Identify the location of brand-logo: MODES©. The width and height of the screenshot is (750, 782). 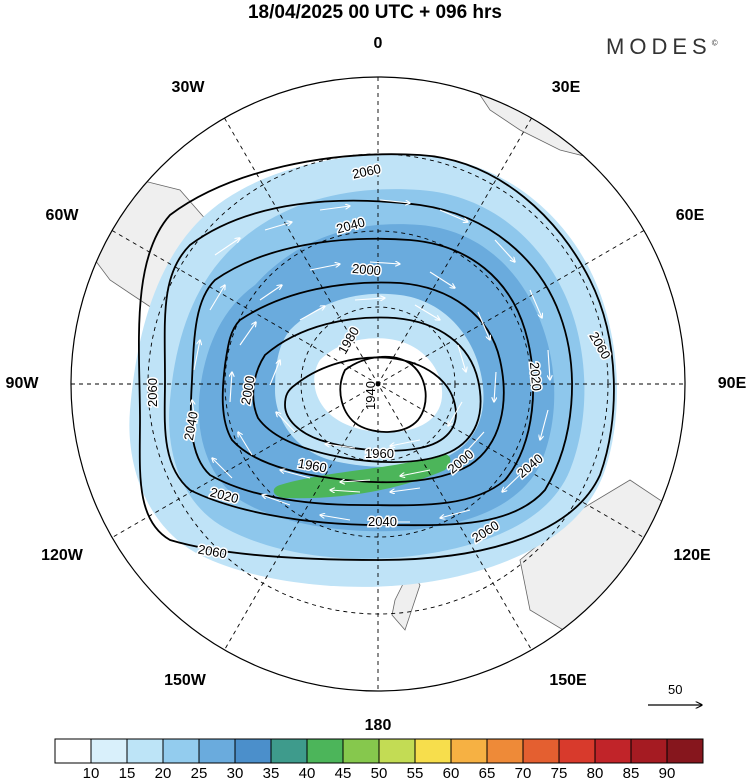
(662, 47).